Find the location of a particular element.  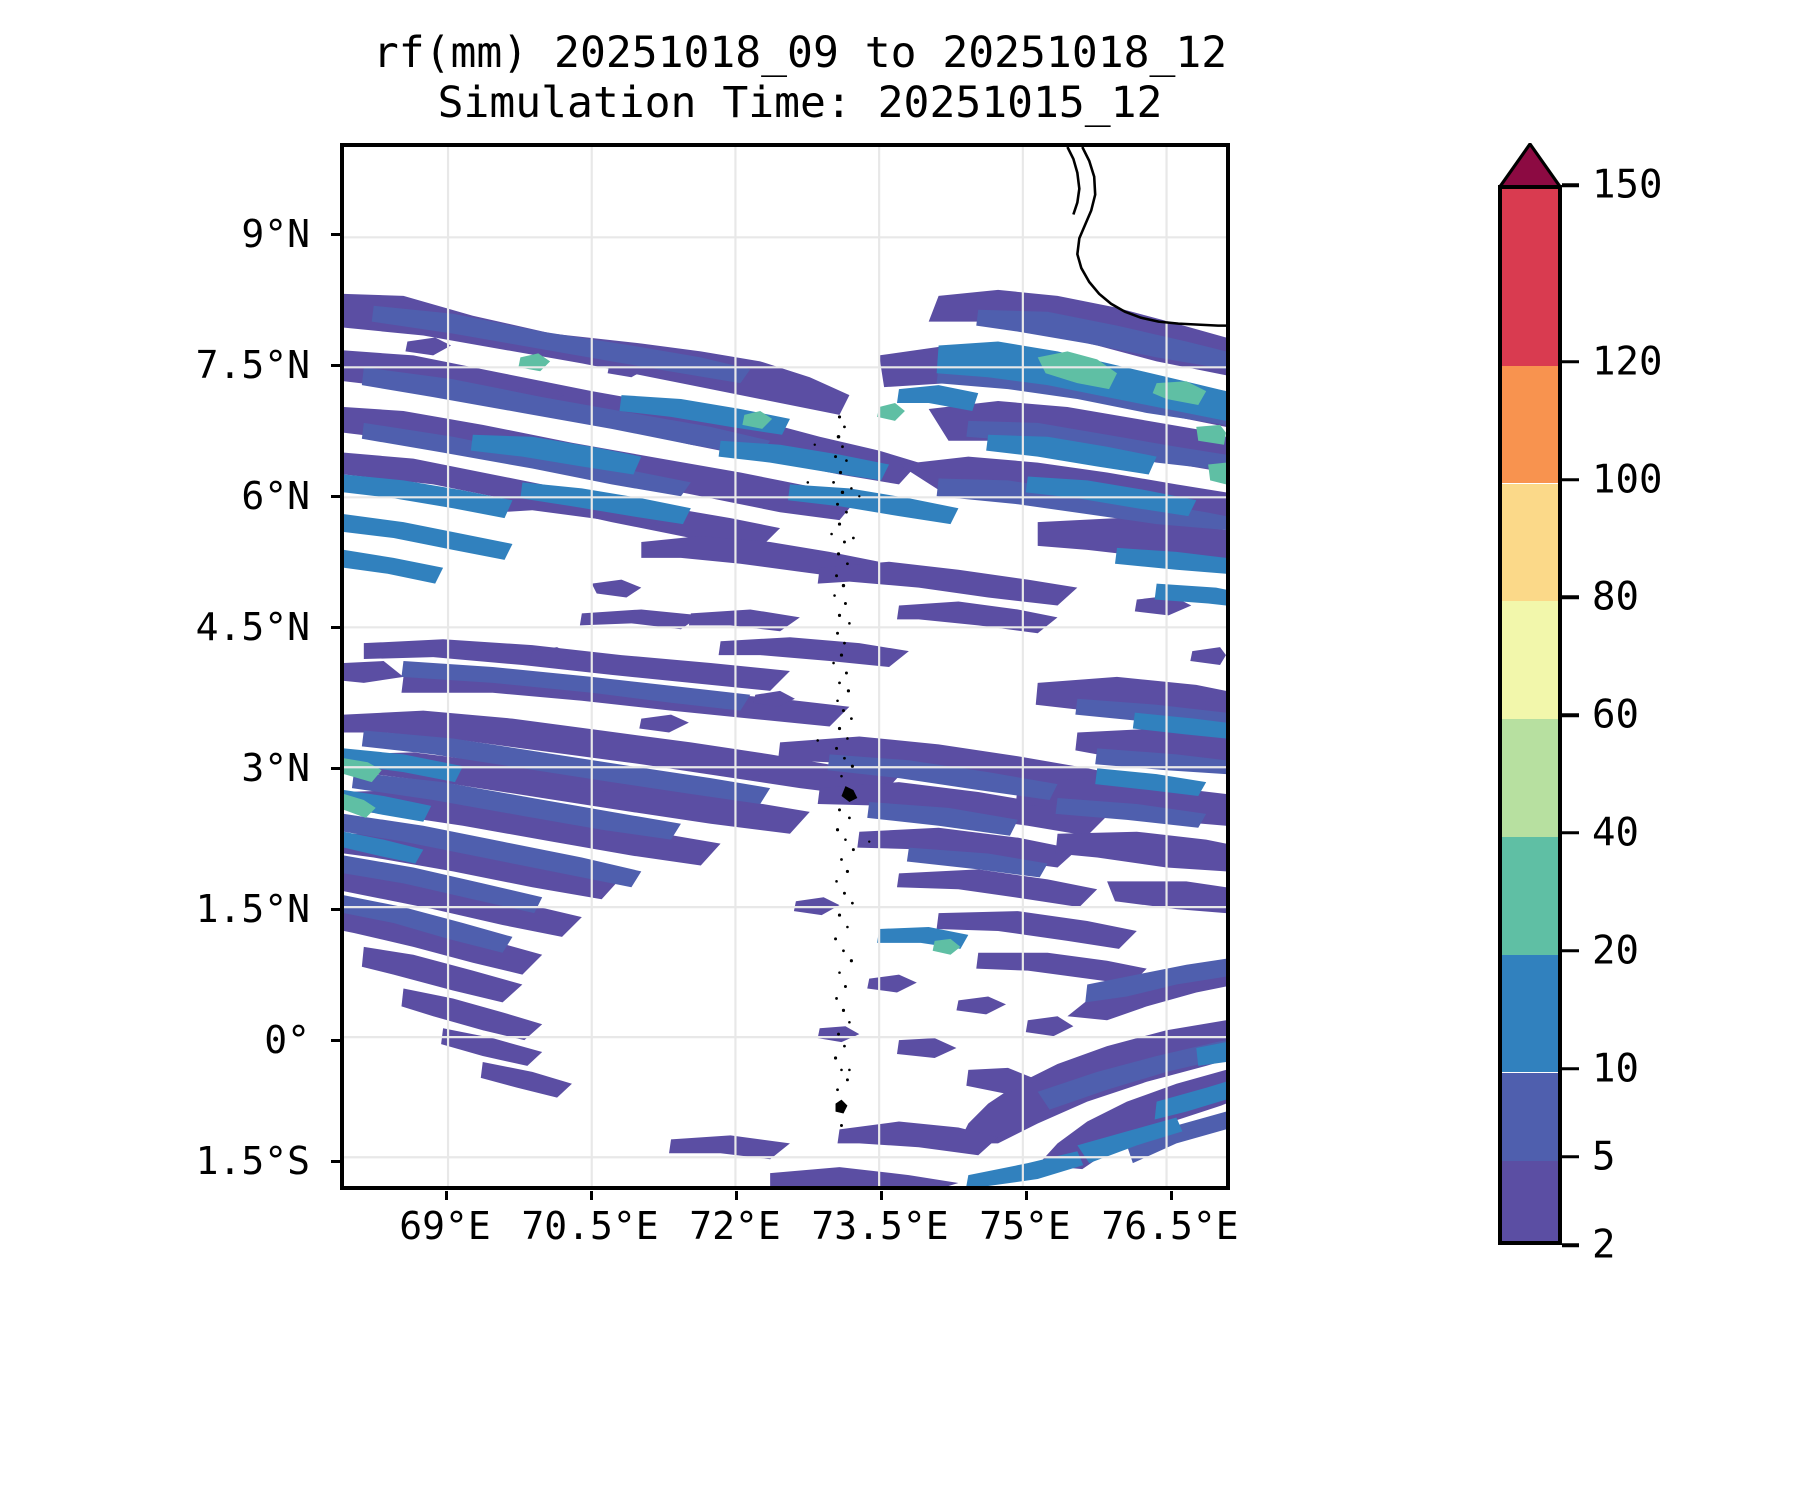

y-tick-label-4p5N: 4.5°N is located at coordinates (252, 627).